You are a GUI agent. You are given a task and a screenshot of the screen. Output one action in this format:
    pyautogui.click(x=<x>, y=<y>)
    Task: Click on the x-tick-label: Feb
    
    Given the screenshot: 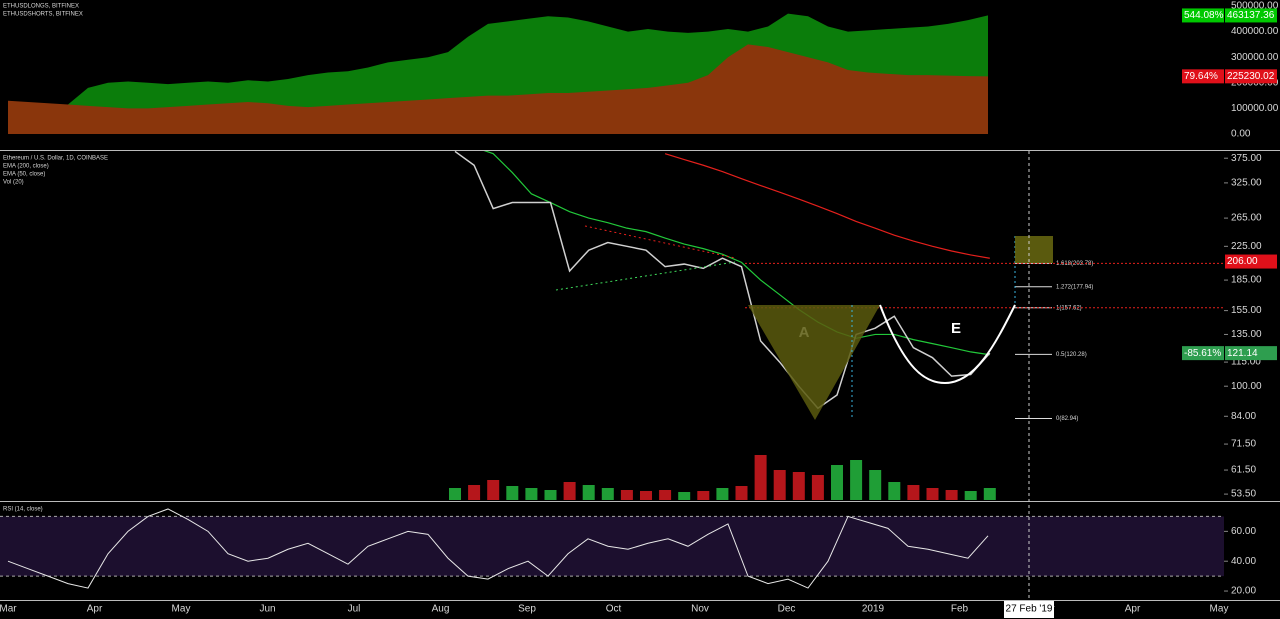 What is the action you would take?
    pyautogui.click(x=960, y=609)
    